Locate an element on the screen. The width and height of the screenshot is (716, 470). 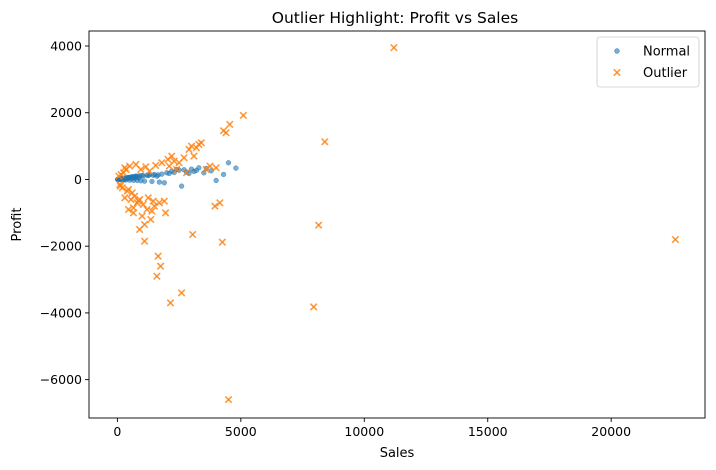
x-tick-label: 15000 is located at coordinates (488, 431).